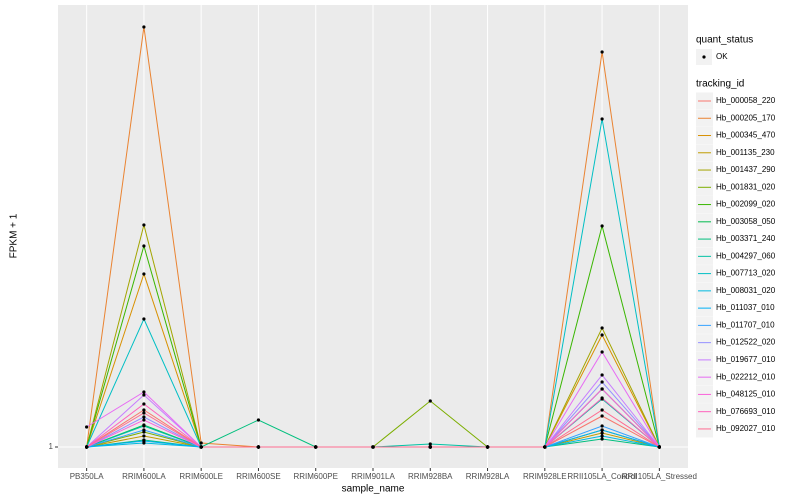  What do you see at coordinates (87, 476) in the screenshot?
I see `x-tick-label: PB350LA` at bounding box center [87, 476].